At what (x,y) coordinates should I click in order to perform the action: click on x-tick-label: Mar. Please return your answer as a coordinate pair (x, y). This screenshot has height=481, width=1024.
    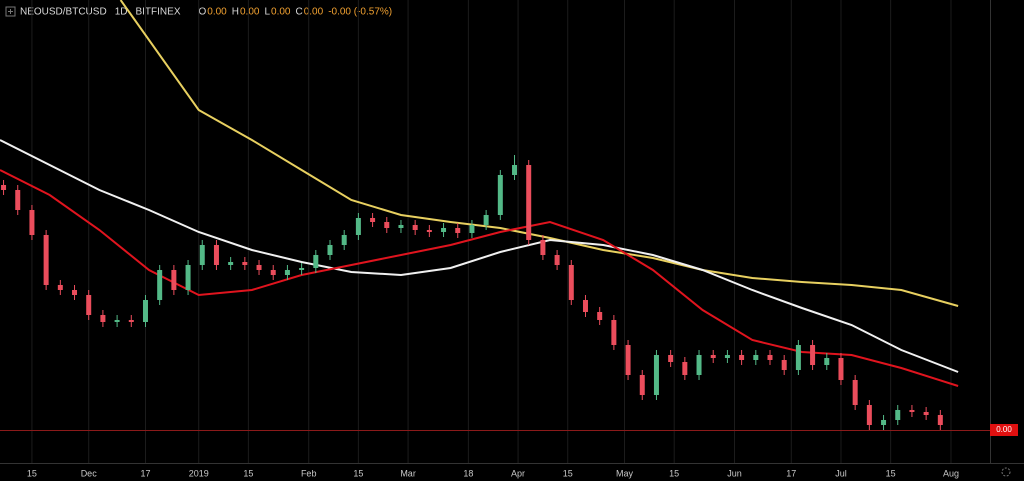
    Looking at the image, I should click on (408, 473).